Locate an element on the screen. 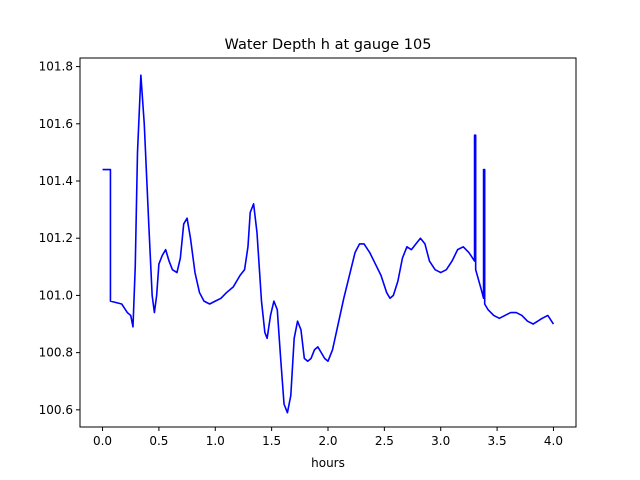 The width and height of the screenshot is (640, 480). x-axis: 0.0 0.5 1.0 1.5 2.0 2.5 3.0 3.5 4.0 is located at coordinates (328, 437).